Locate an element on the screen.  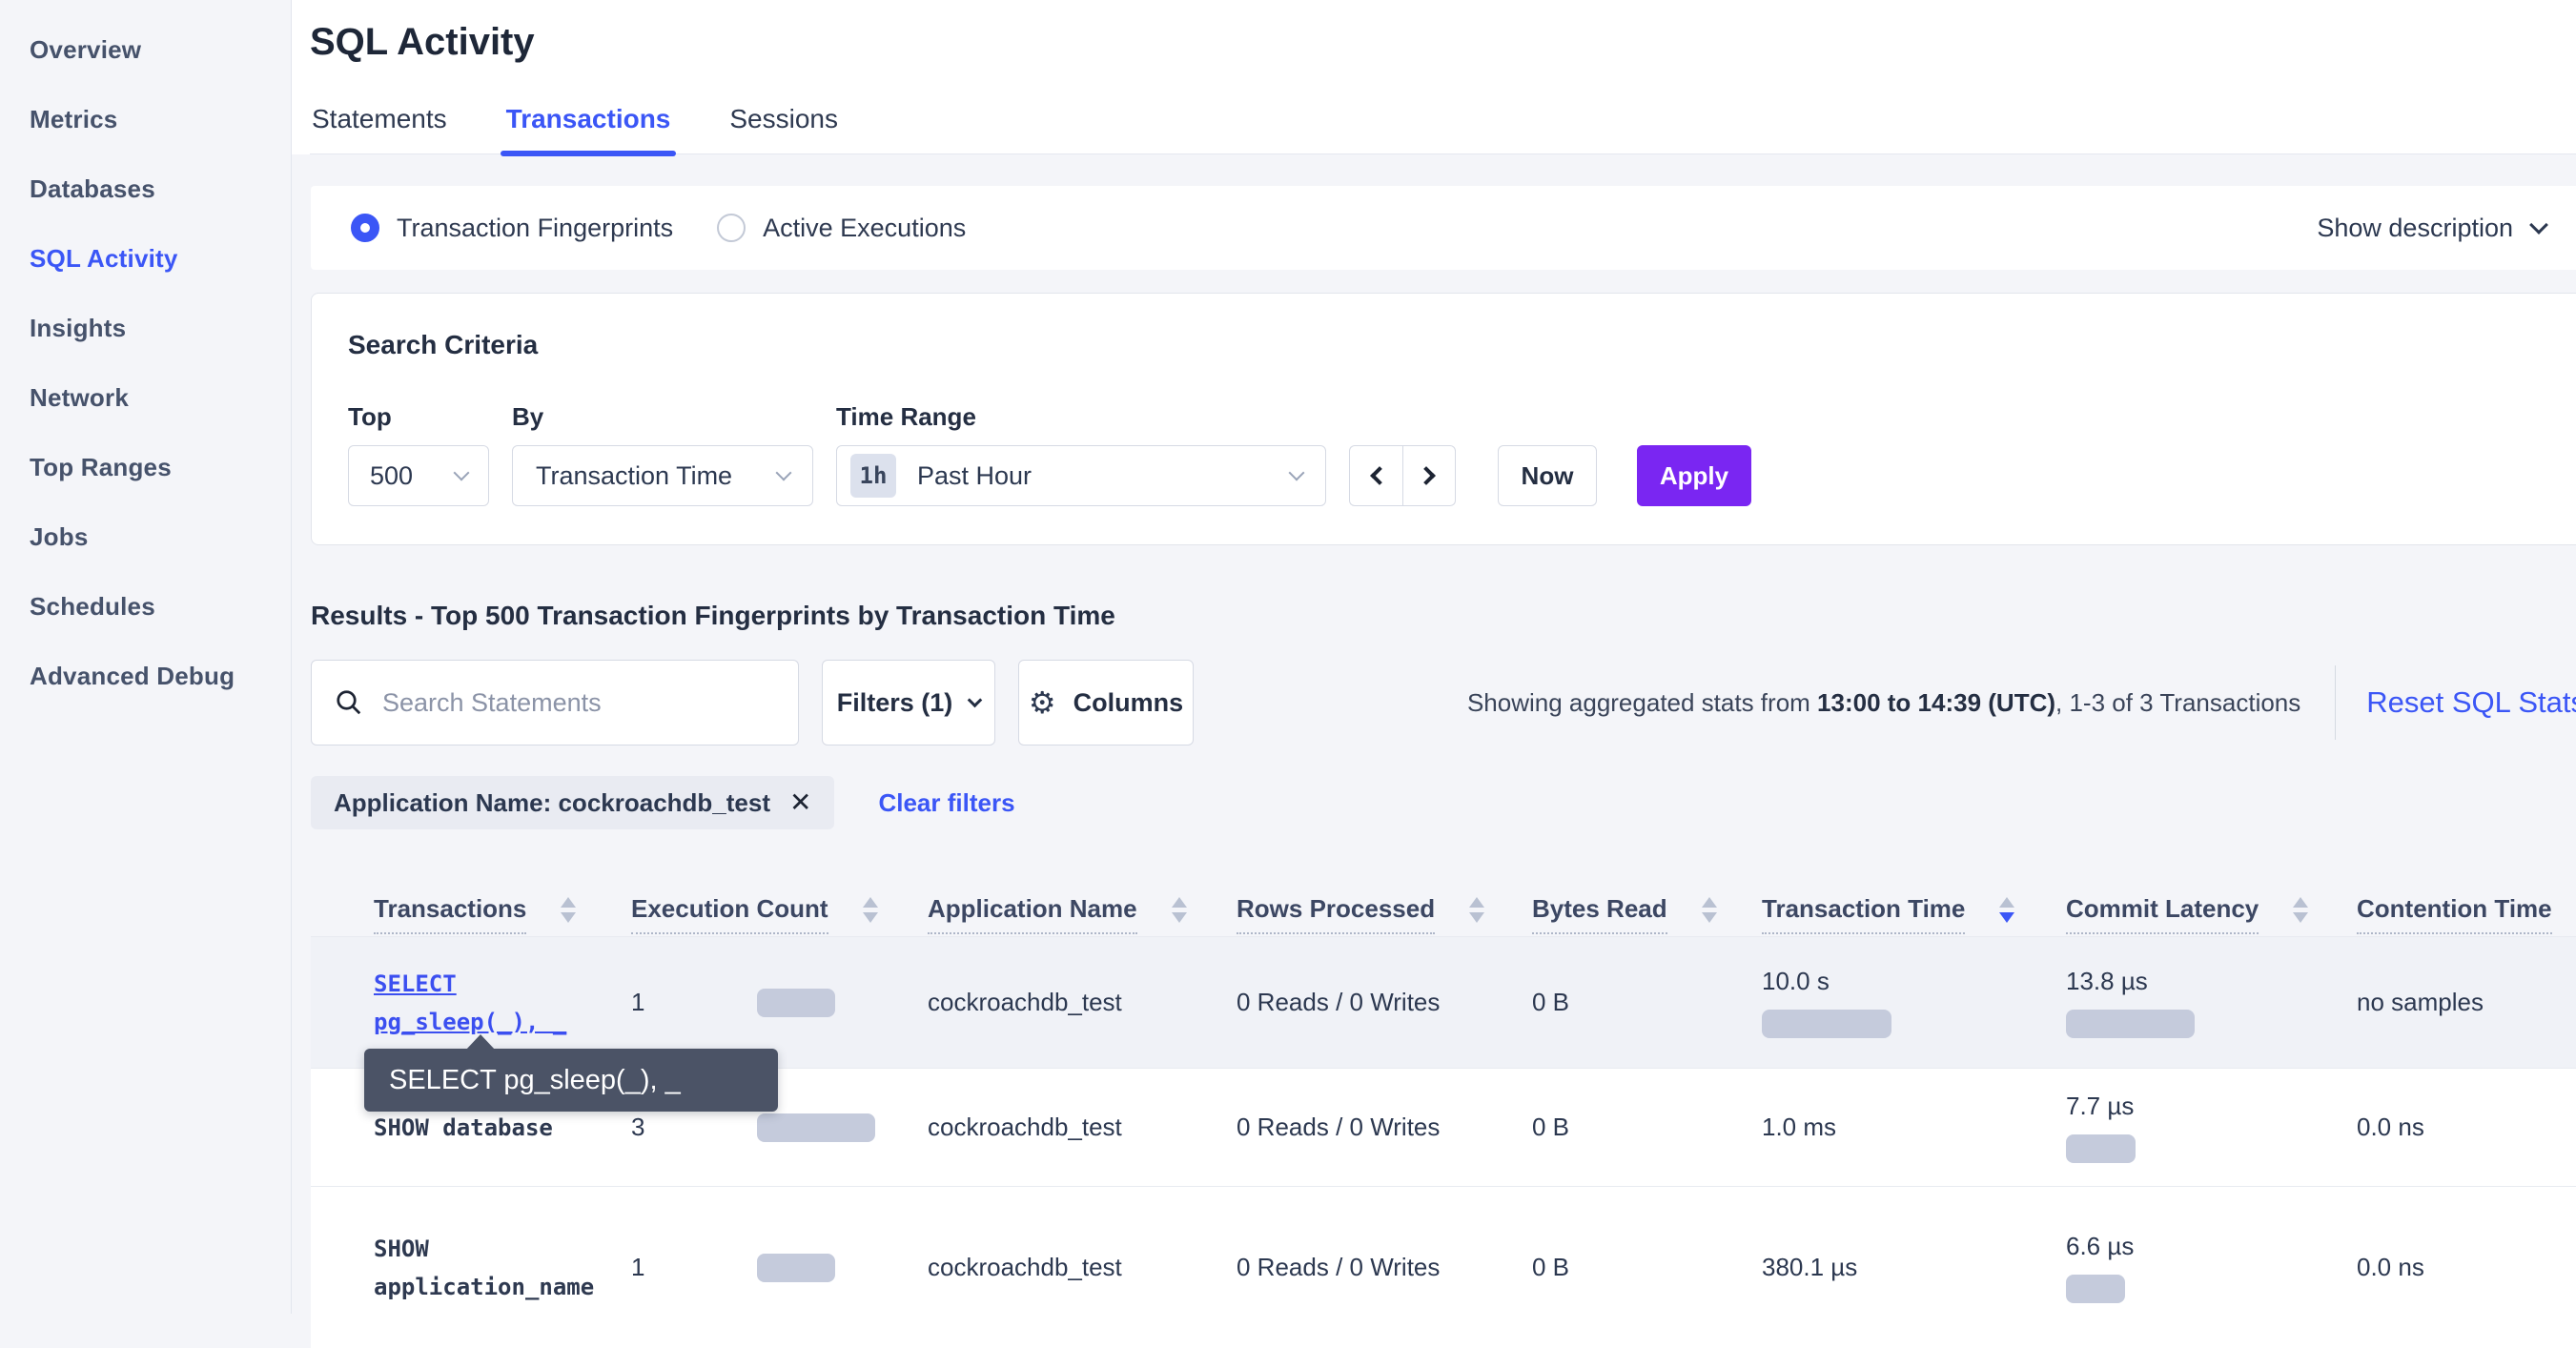
prev-time-button is located at coordinates (1375, 475).